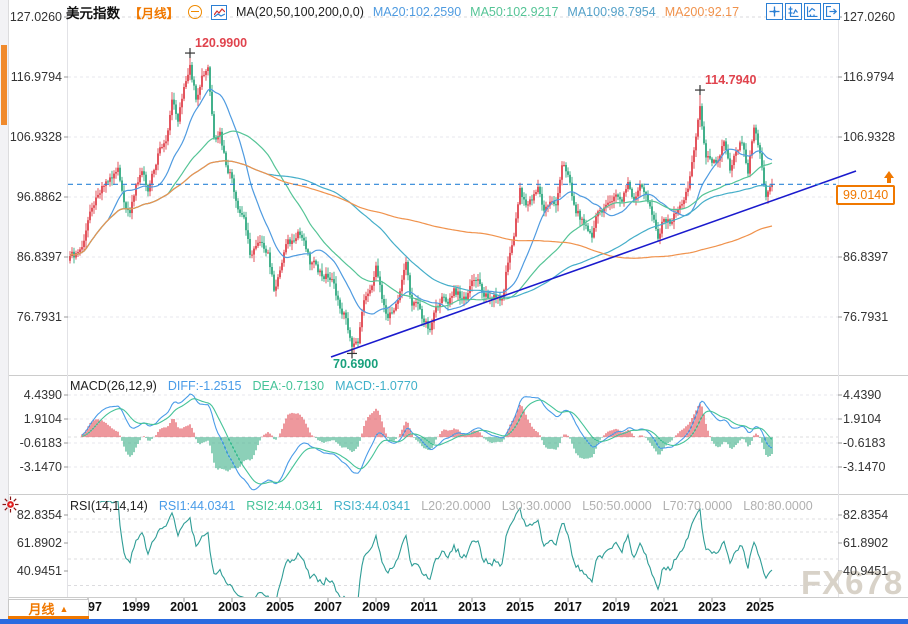 Image resolution: width=908 pixels, height=624 pixels. What do you see at coordinates (568, 607) in the screenshot?
I see `year-label: 2017` at bounding box center [568, 607].